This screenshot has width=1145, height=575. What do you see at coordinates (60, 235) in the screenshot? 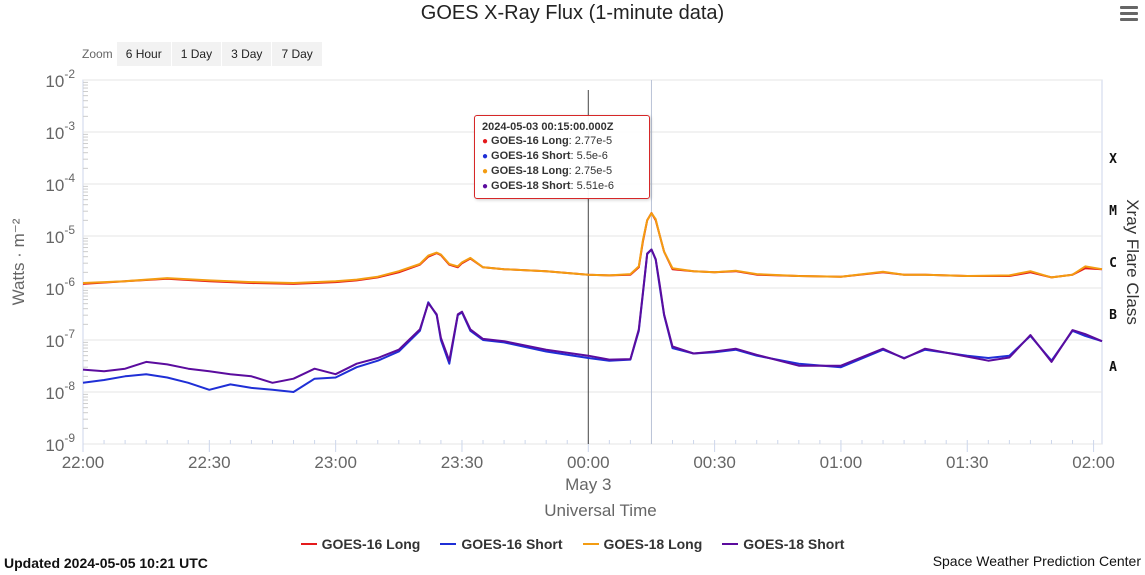
I see `y-tick-label: 10⁻⁵` at bounding box center [60, 235].